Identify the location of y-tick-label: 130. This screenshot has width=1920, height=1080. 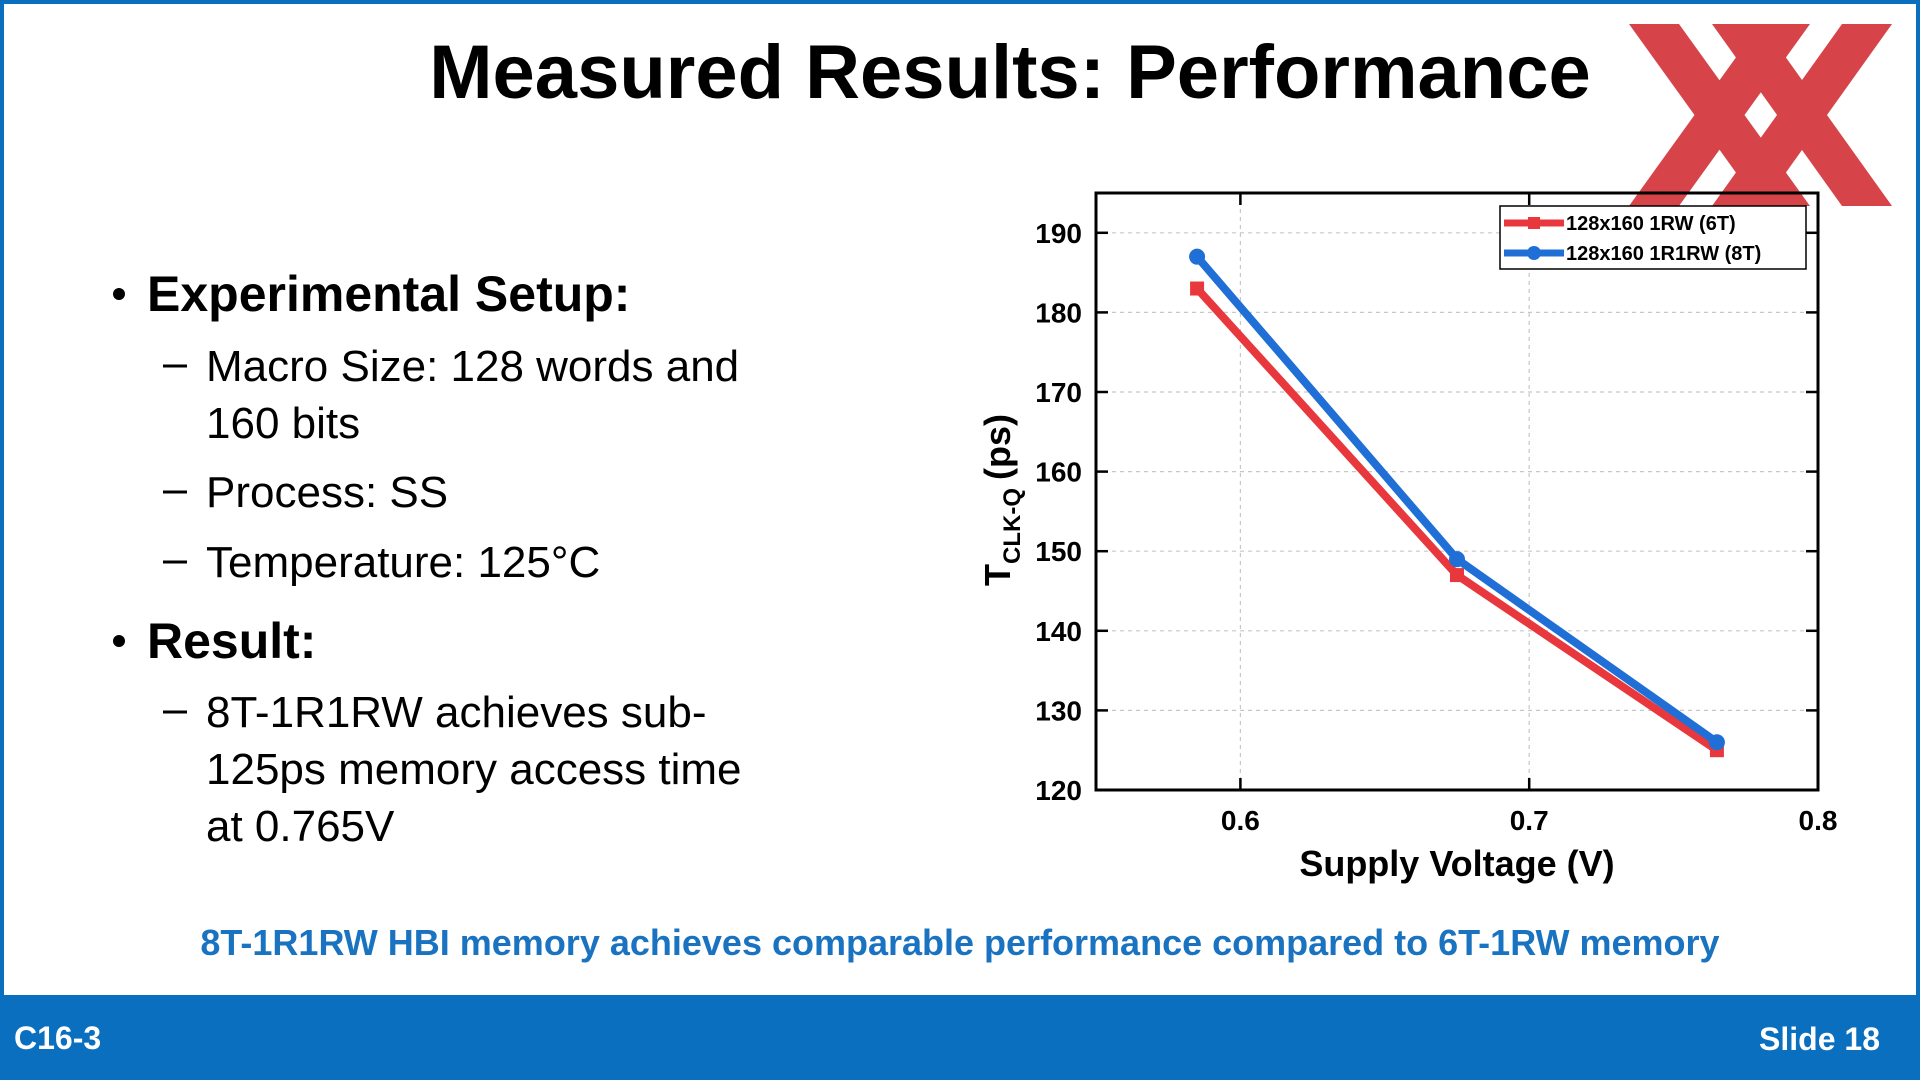
(1058, 710).